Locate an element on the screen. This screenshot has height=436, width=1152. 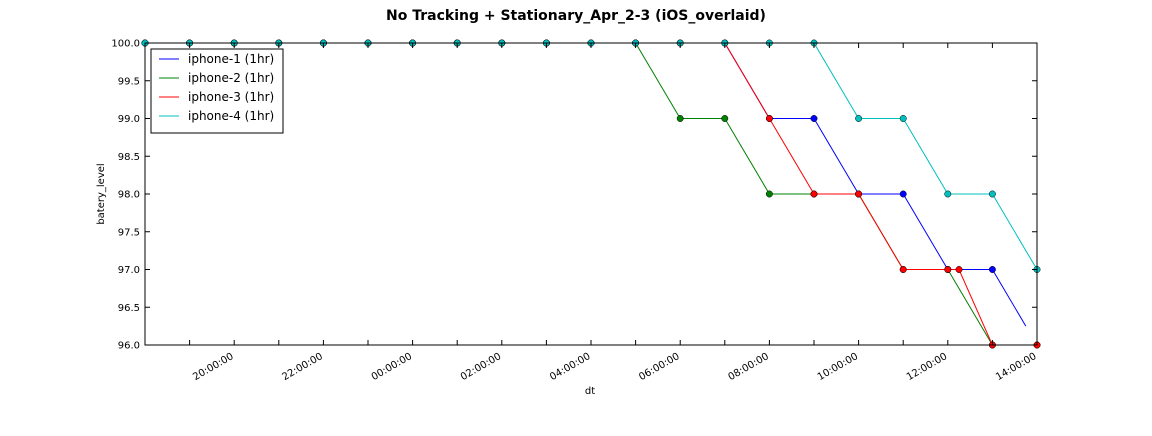
x-tick-label: 06:00:00 is located at coordinates (659, 367).